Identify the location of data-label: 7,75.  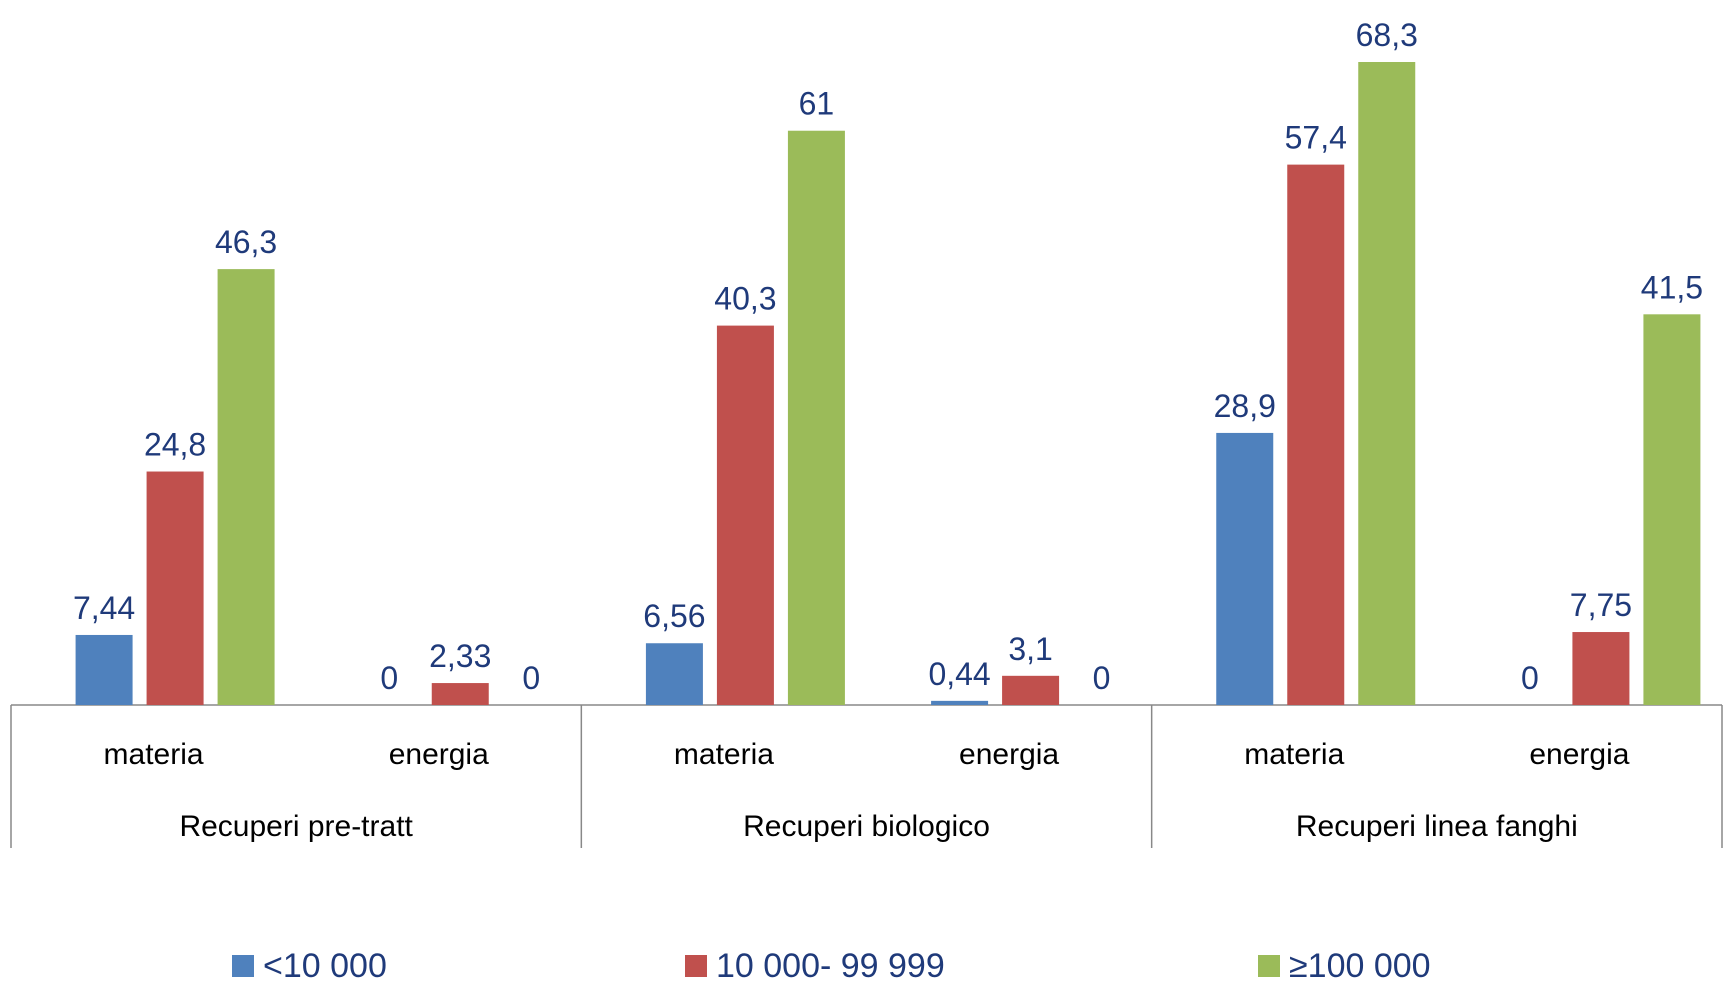
(1601, 605).